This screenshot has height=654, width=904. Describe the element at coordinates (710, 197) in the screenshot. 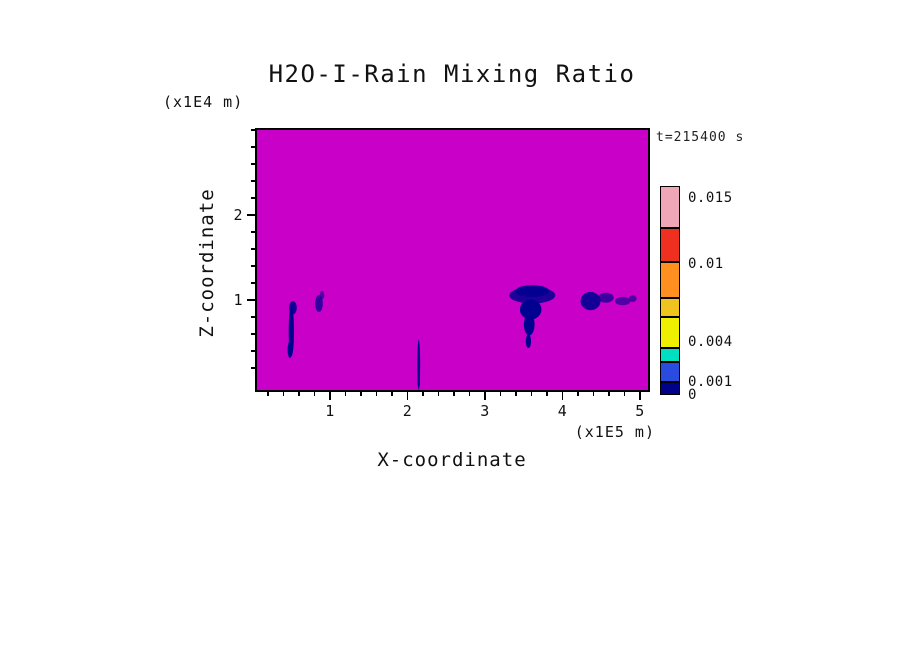

I see `colorbar-label: 0.015` at that location.